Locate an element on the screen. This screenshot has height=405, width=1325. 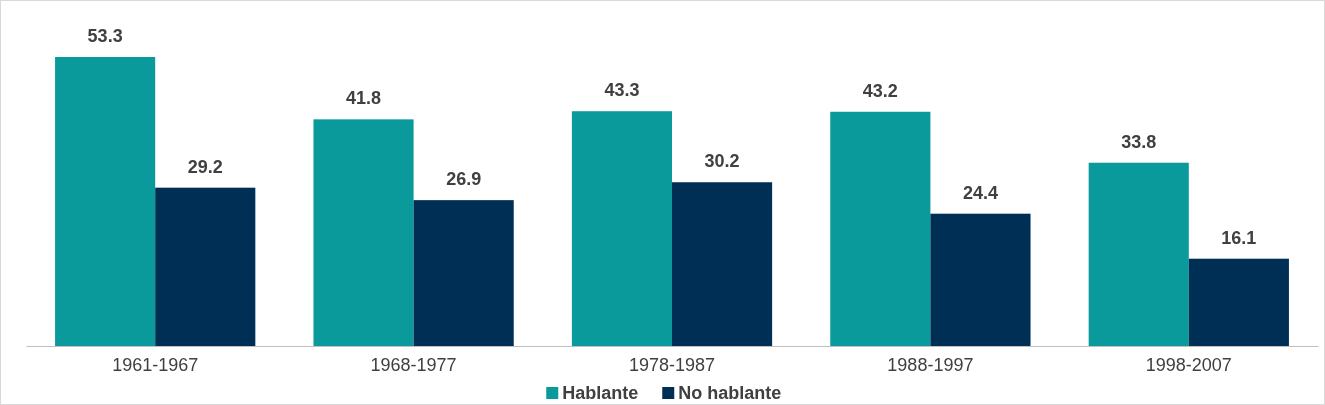
legend-label: No hablante is located at coordinates (730, 393).